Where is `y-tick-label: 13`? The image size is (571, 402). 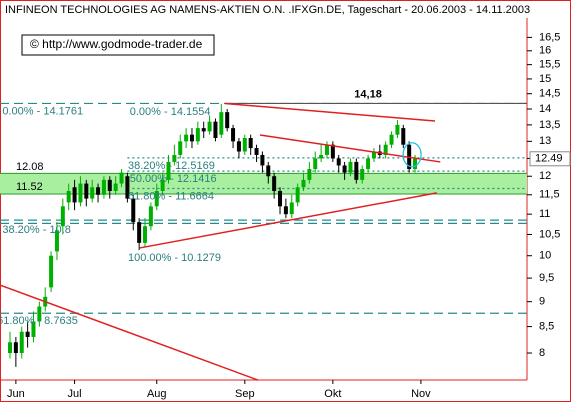 y-tick-label: 13 is located at coordinates (545, 141).